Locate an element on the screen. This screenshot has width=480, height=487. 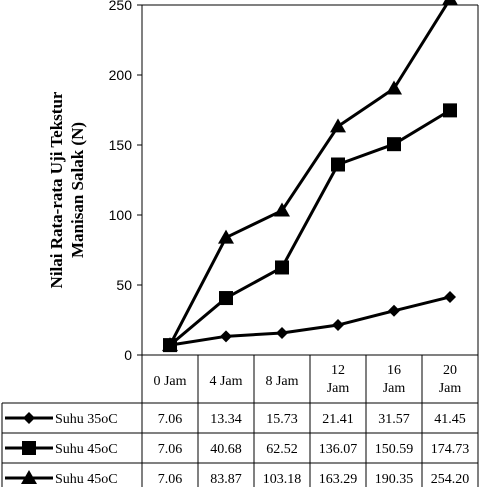
data-label: 190.35 is located at coordinates (394, 479).